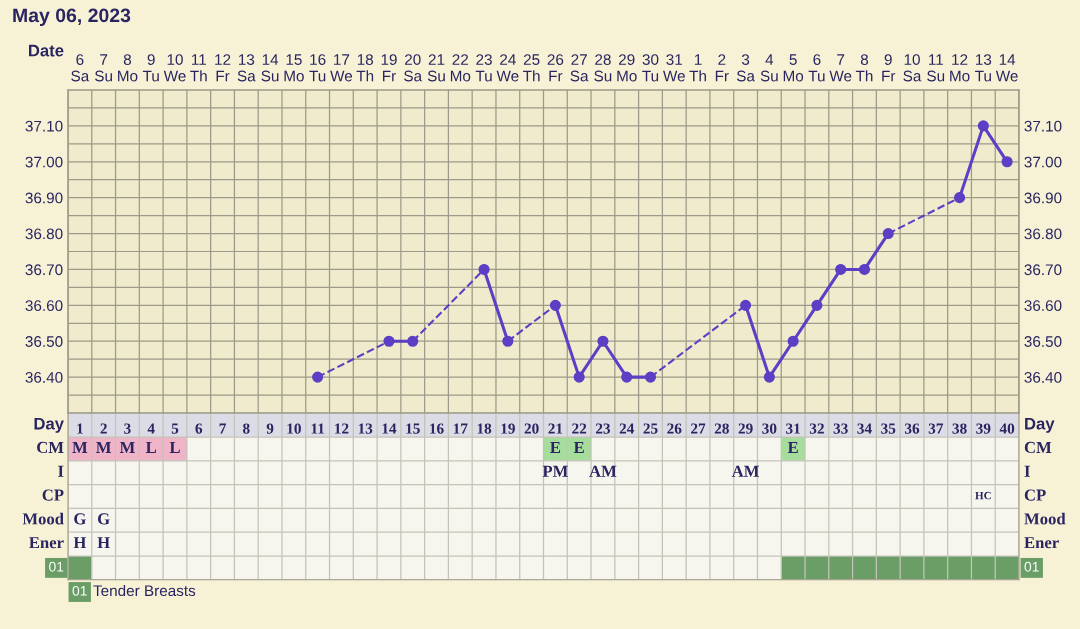 This screenshot has height=629, width=1080. I want to click on x-tick-label: 2 Fr, so click(722, 68).